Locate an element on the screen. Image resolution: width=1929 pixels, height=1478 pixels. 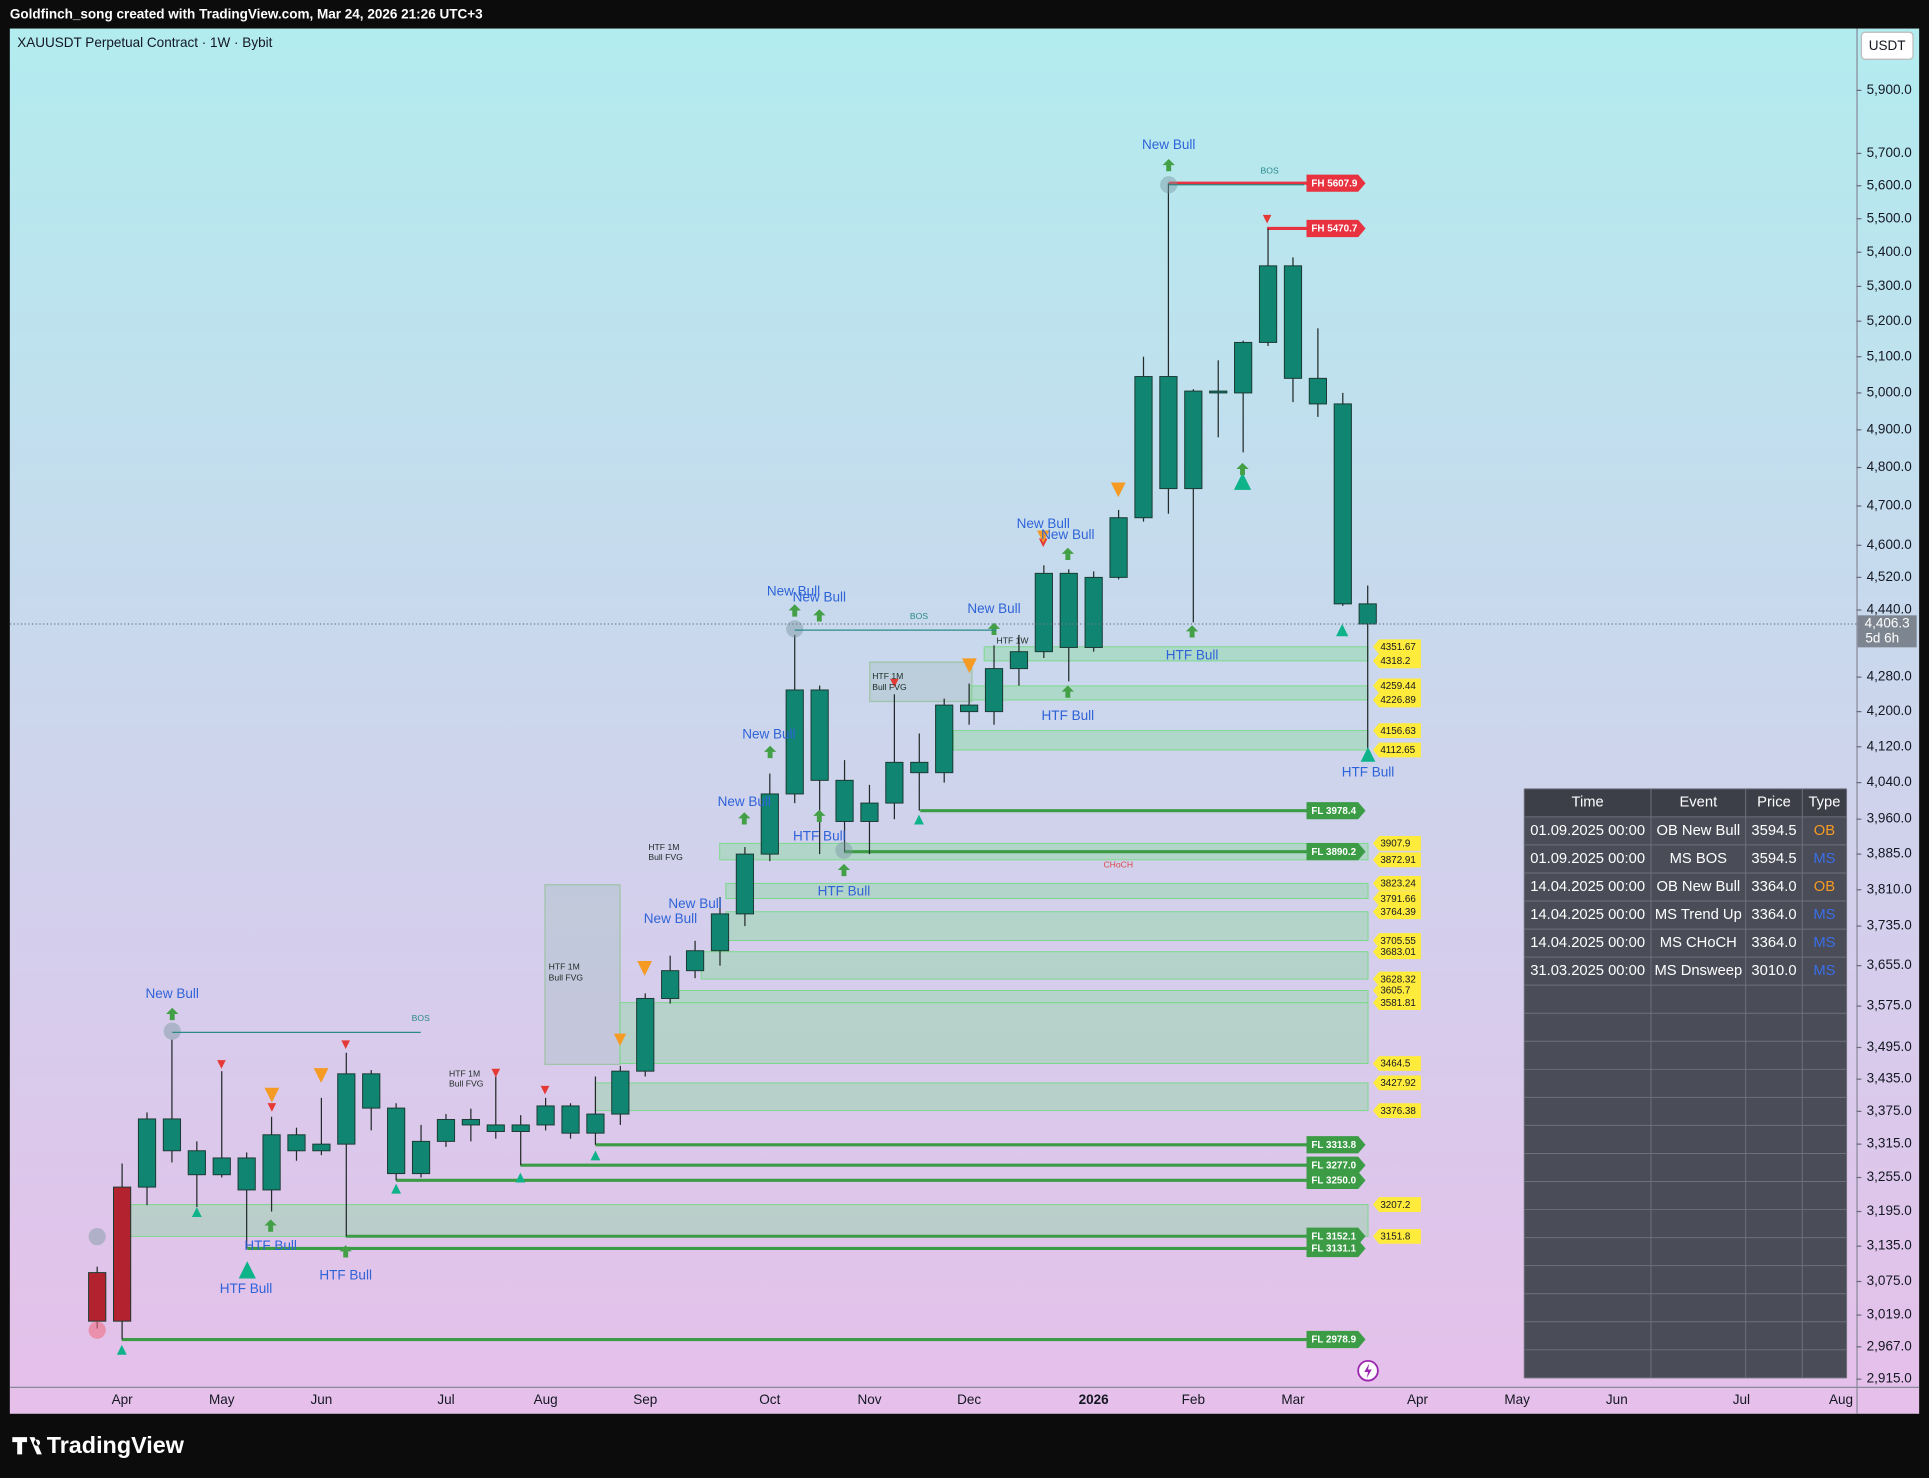
x-tick-label: Aug is located at coordinates (1841, 1399).